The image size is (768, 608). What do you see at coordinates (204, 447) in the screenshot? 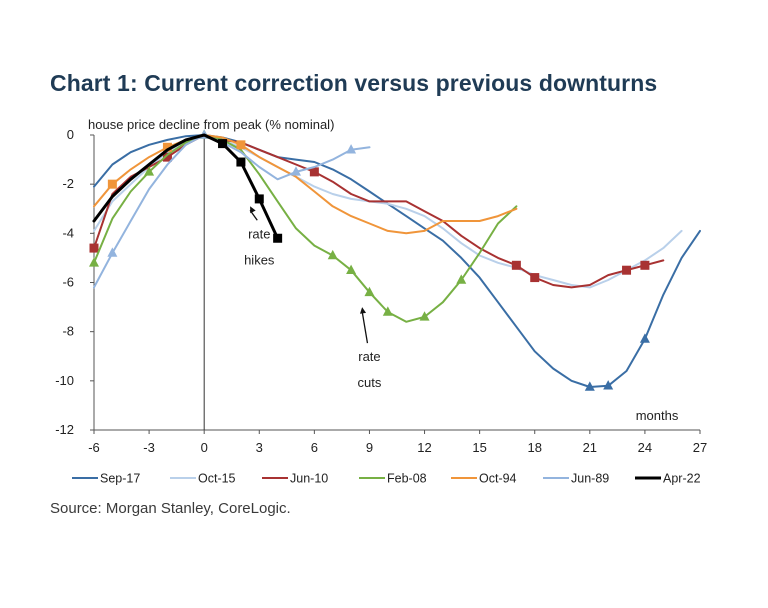
I see `x-tick-label: 0` at bounding box center [204, 447].